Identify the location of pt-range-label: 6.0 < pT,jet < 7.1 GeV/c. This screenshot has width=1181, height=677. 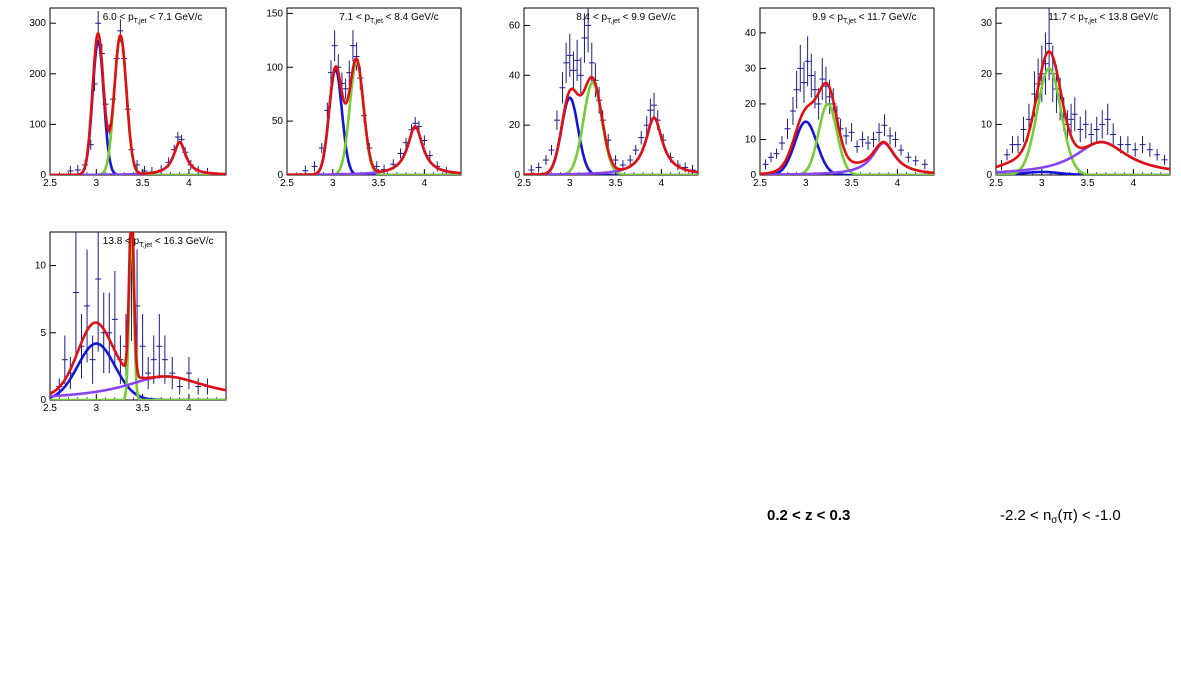
(153, 18).